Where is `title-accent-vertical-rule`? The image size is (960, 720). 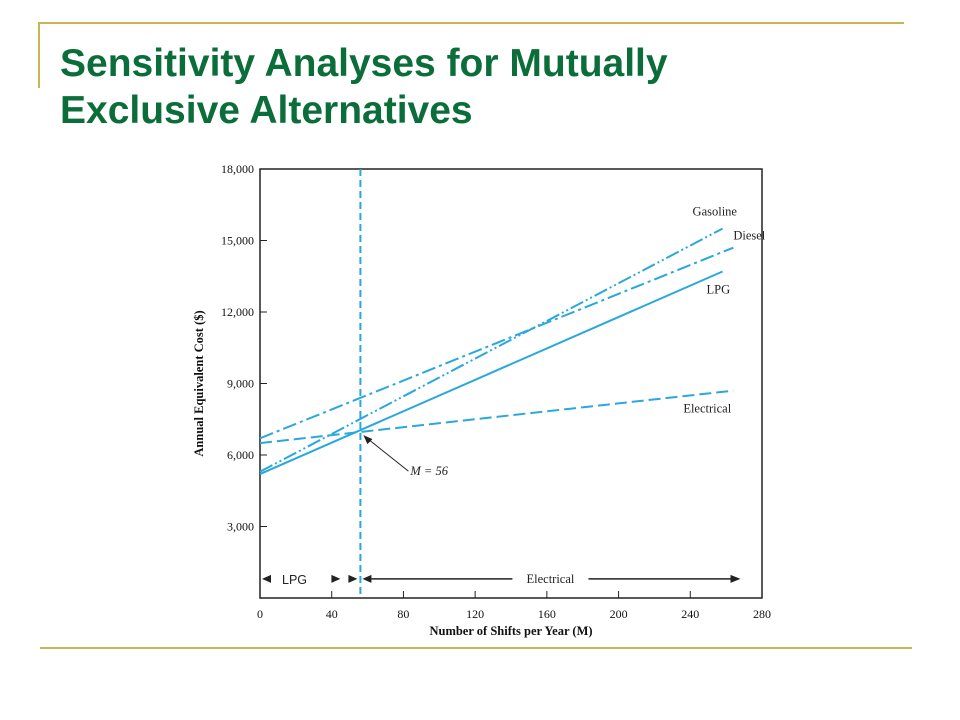
title-accent-vertical-rule is located at coordinates (39, 55).